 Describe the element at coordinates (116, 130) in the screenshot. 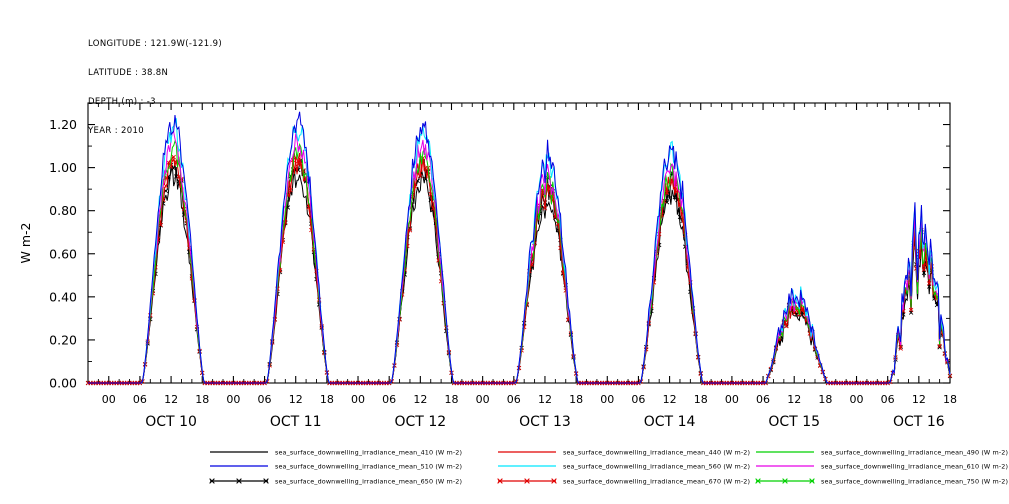

I see `metadata-year: YEAR : 2010` at that location.